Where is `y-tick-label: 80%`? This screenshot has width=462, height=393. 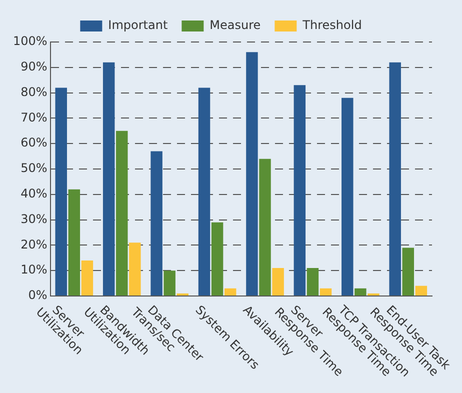 y-tick-label: 80% is located at coordinates (34, 91).